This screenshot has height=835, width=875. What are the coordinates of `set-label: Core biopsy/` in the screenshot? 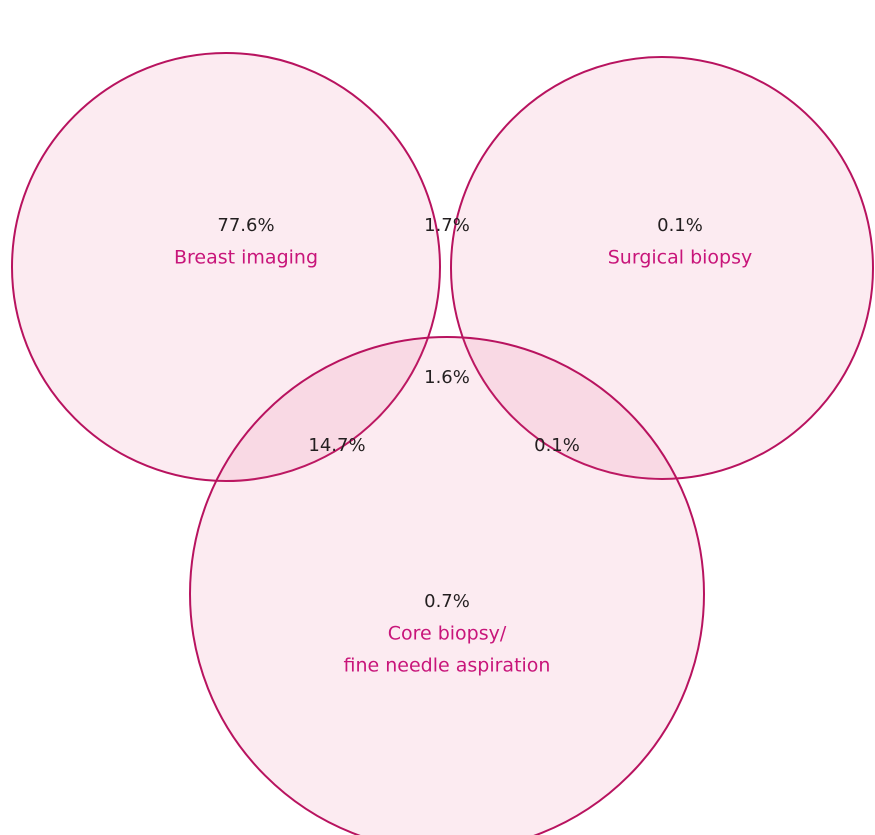 It's located at (447, 634).